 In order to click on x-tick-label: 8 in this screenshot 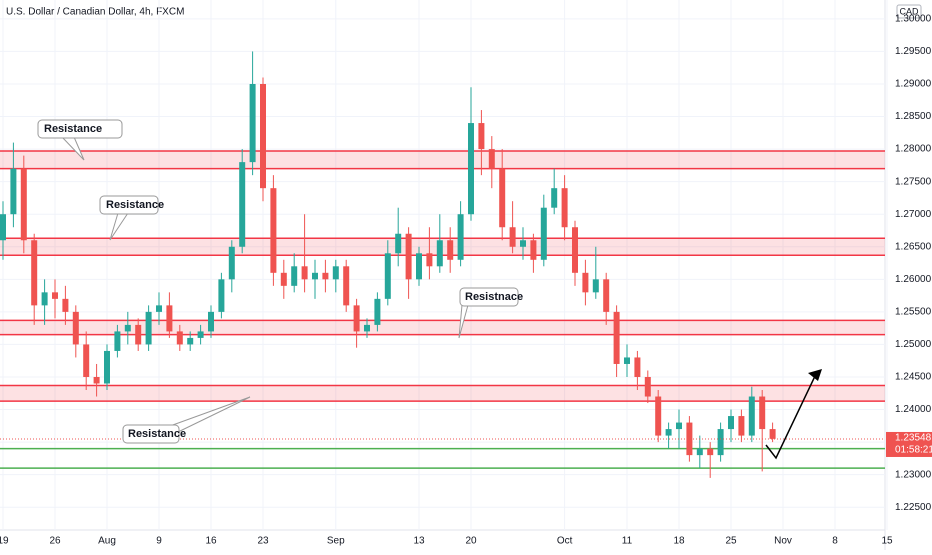, I will do `click(835, 541)`.